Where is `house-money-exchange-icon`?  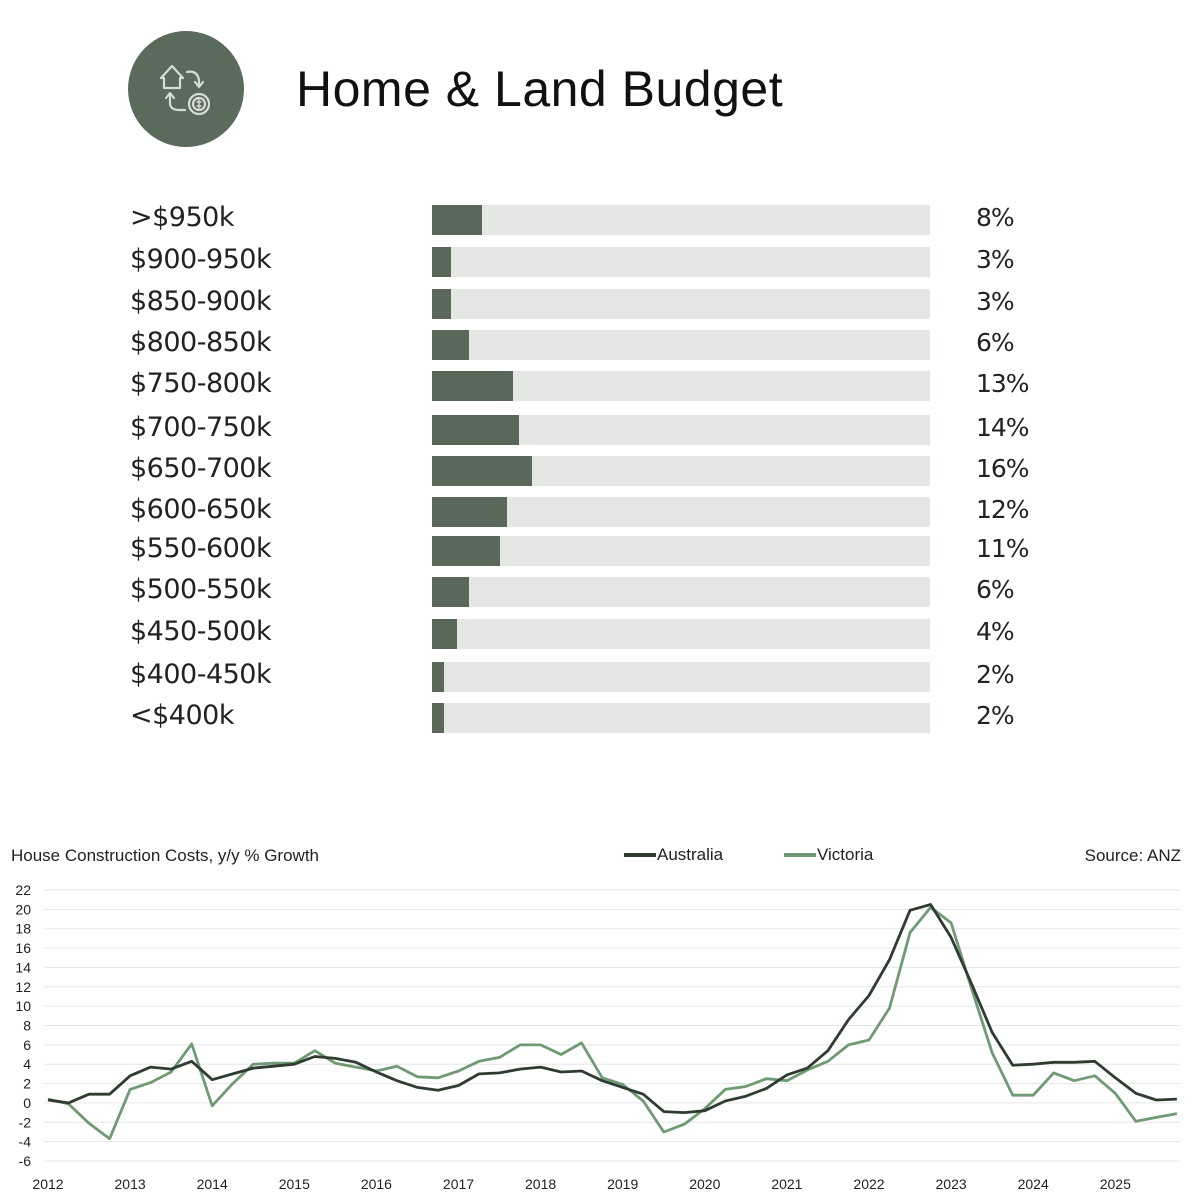
house-money-exchange-icon is located at coordinates (185, 90).